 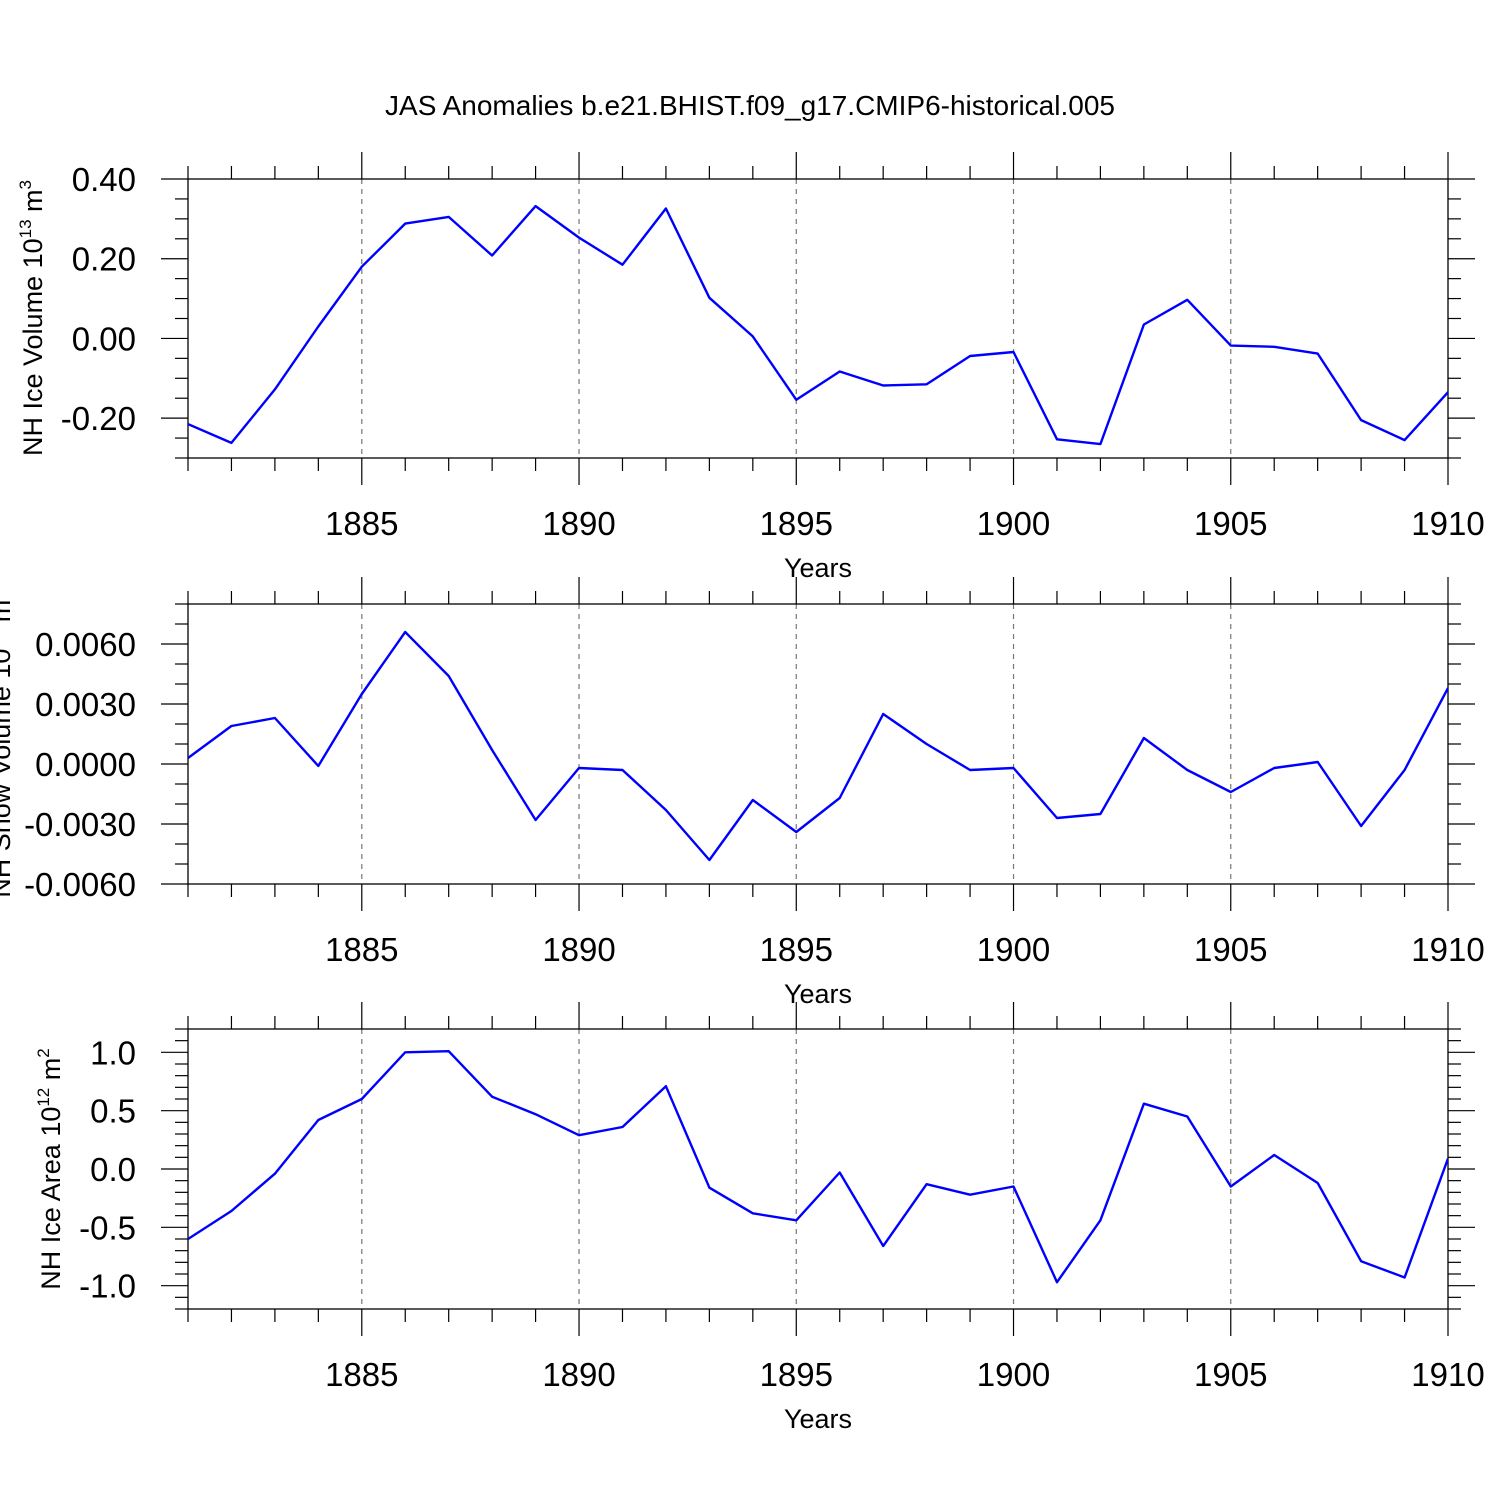 I want to click on ice-volume-yaxis-title-unit-exponent: 3, so click(x=25, y=184).